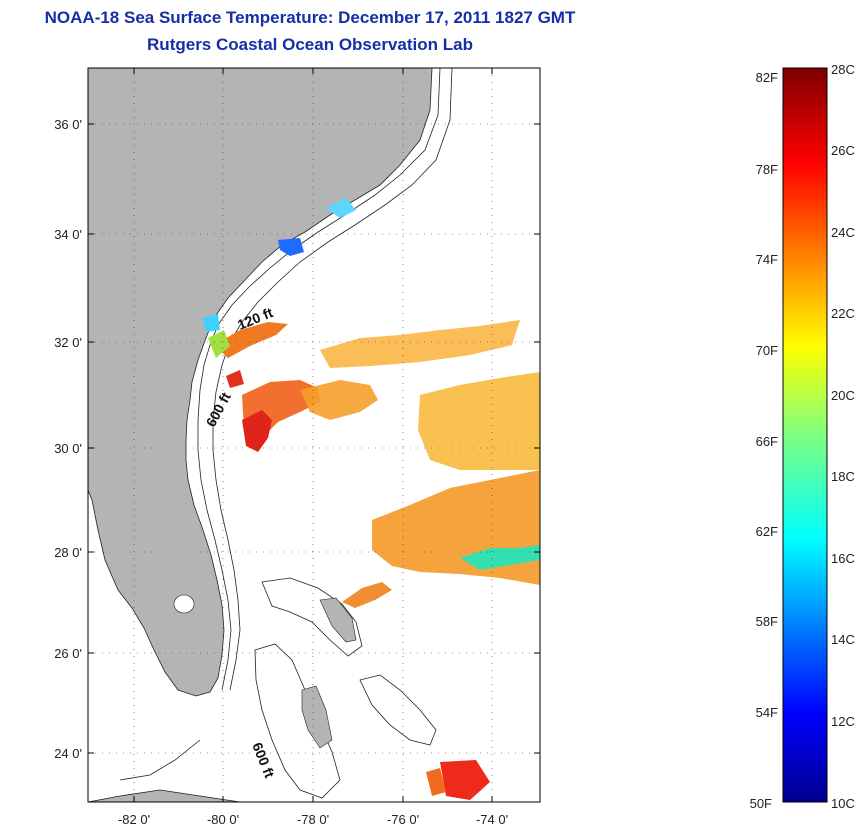 The image size is (864, 832). Describe the element at coordinates (492, 819) in the screenshot. I see `lon-label: -74 0'` at that location.